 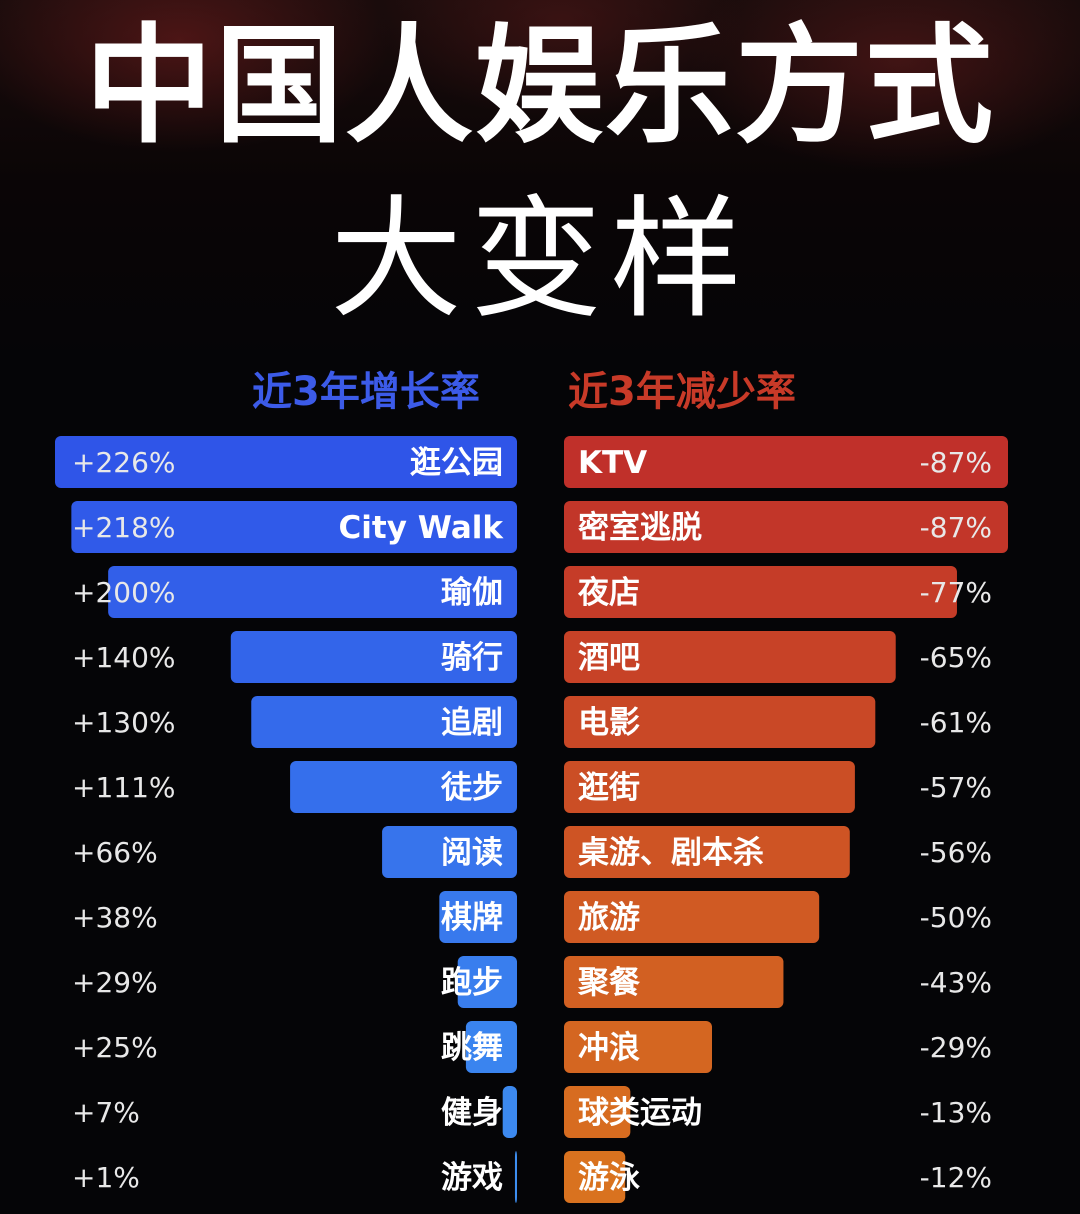 What do you see at coordinates (472, 853) in the screenshot?
I see `growth-category-label: 阅读` at bounding box center [472, 853].